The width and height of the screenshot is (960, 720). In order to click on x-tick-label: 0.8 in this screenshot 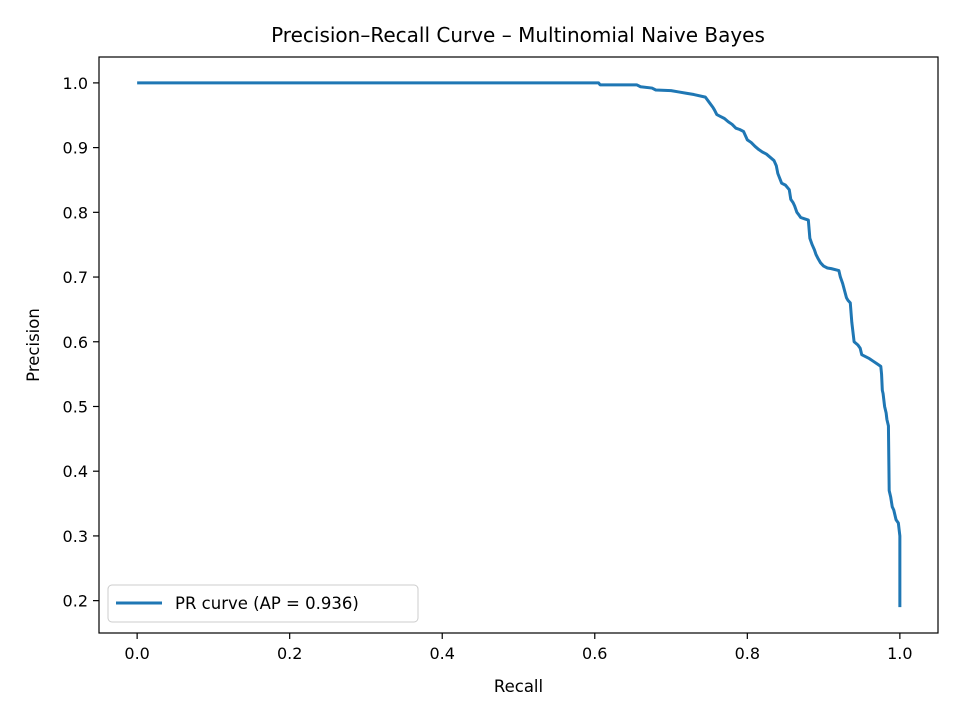, I will do `click(747, 653)`.